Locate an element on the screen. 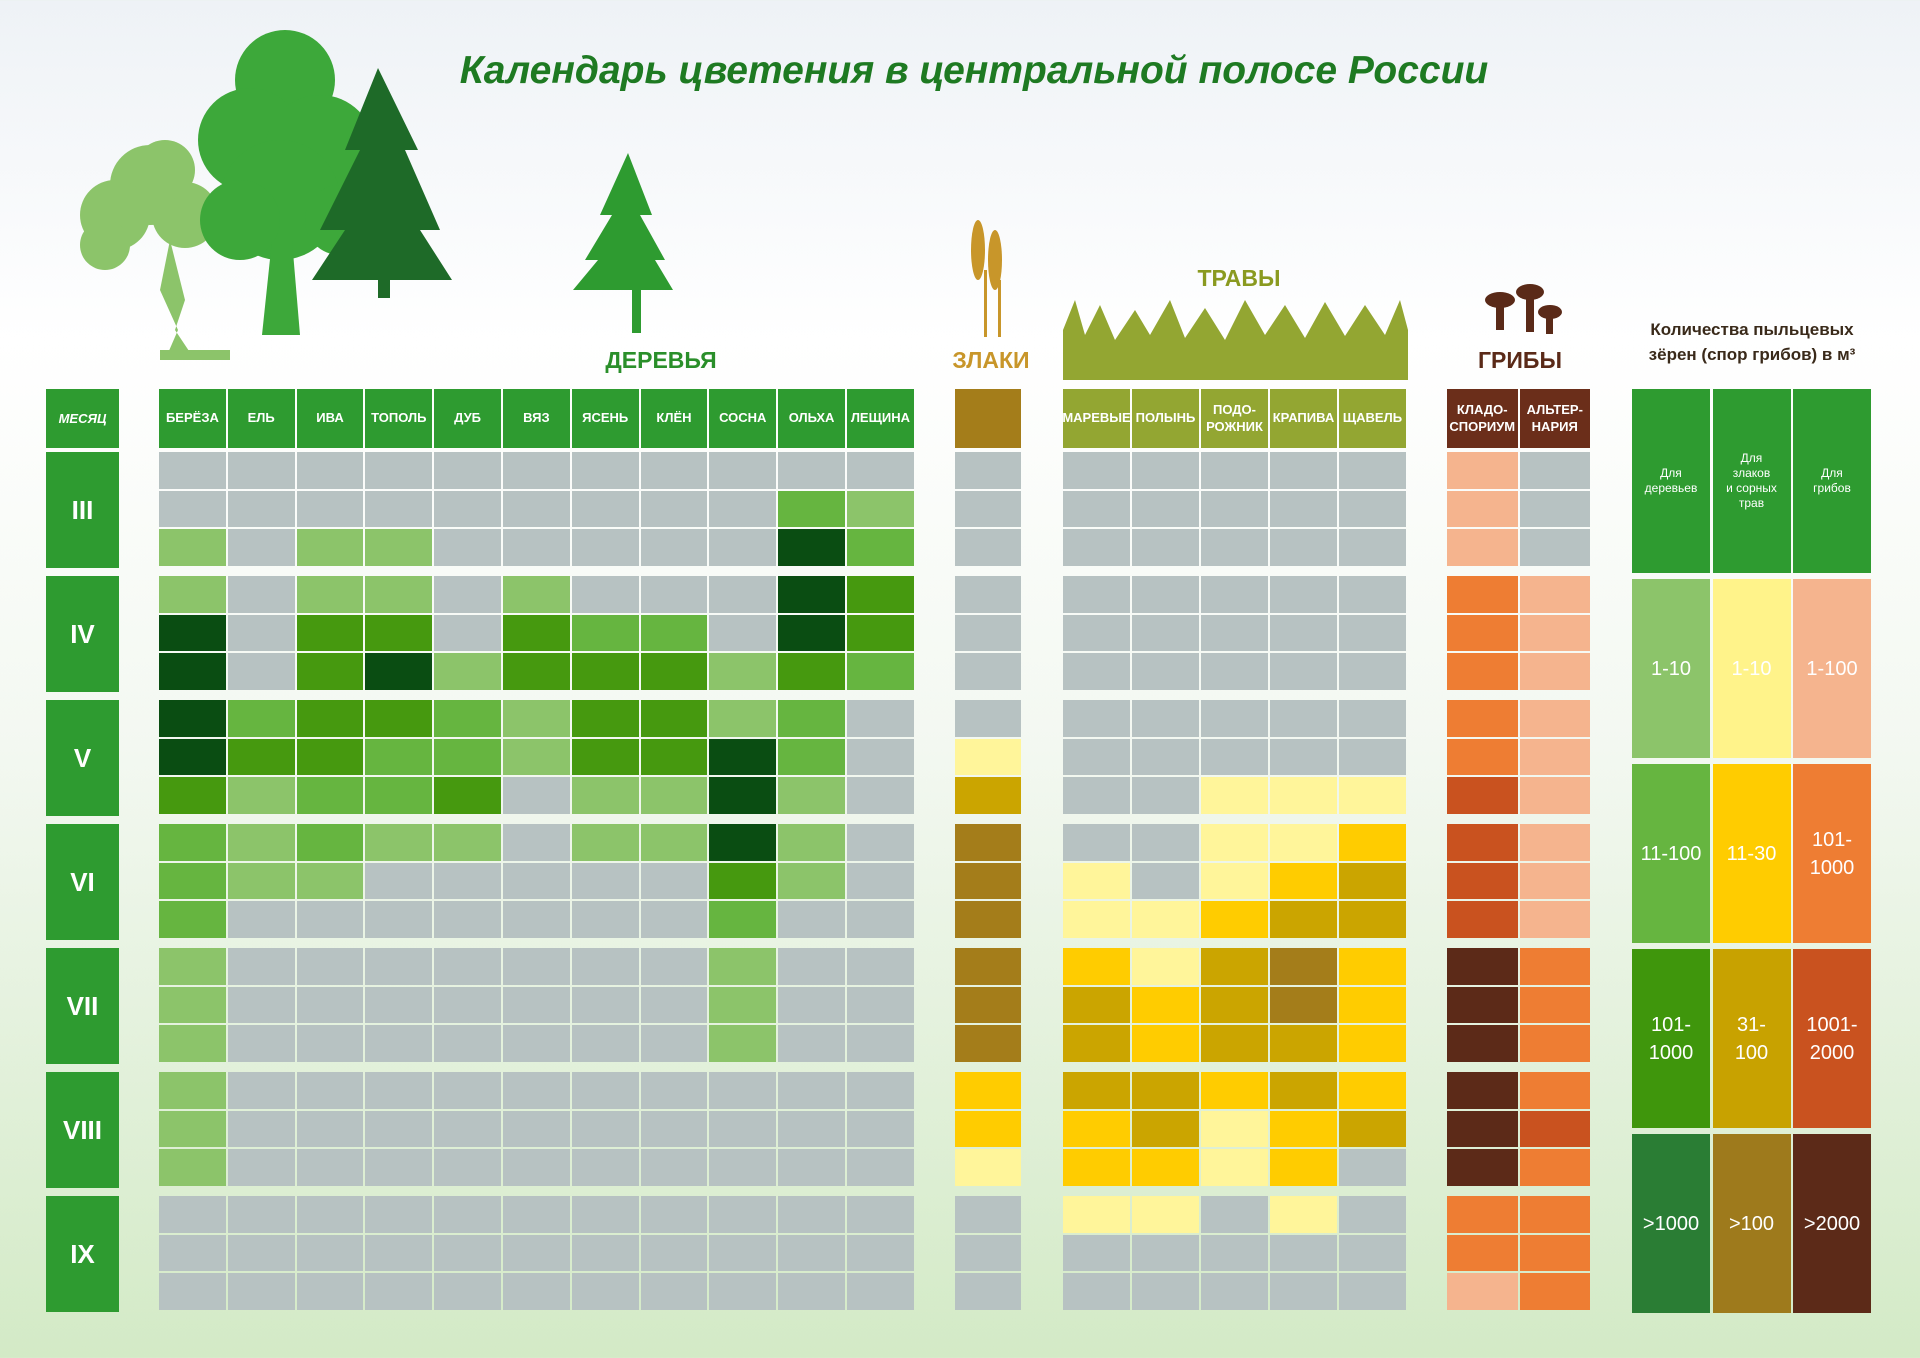 The width and height of the screenshot is (1920, 1358). column-header: ТОПОЛЬ is located at coordinates (399, 418).